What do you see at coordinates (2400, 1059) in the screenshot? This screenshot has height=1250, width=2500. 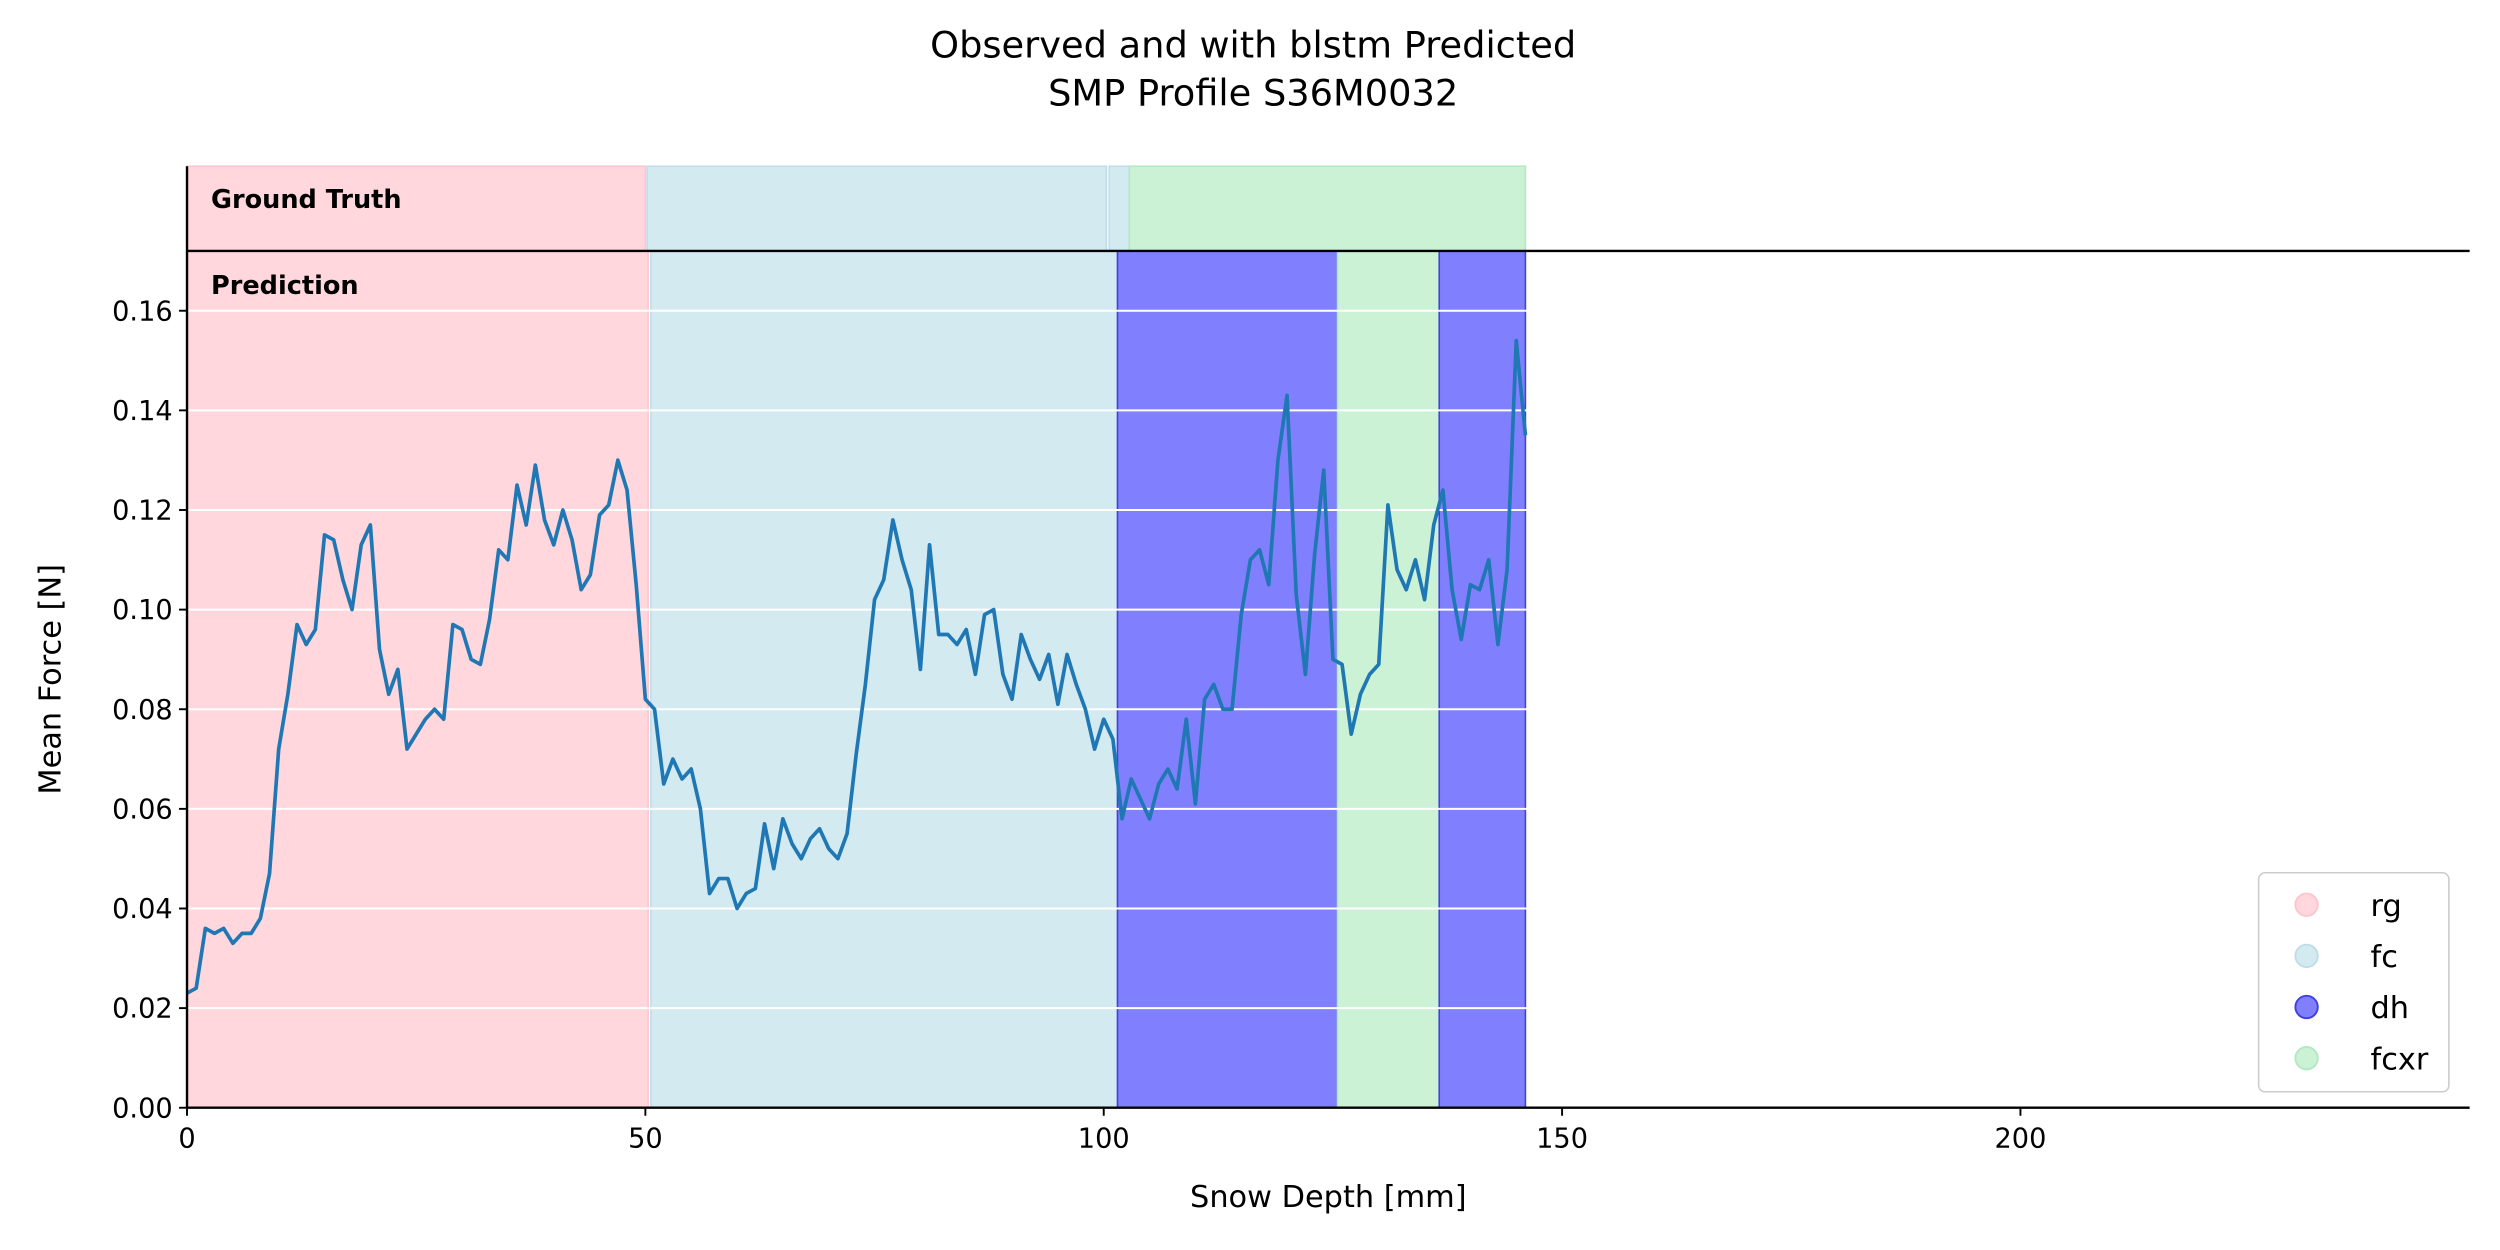 I see `legend-label: fcxr` at bounding box center [2400, 1059].